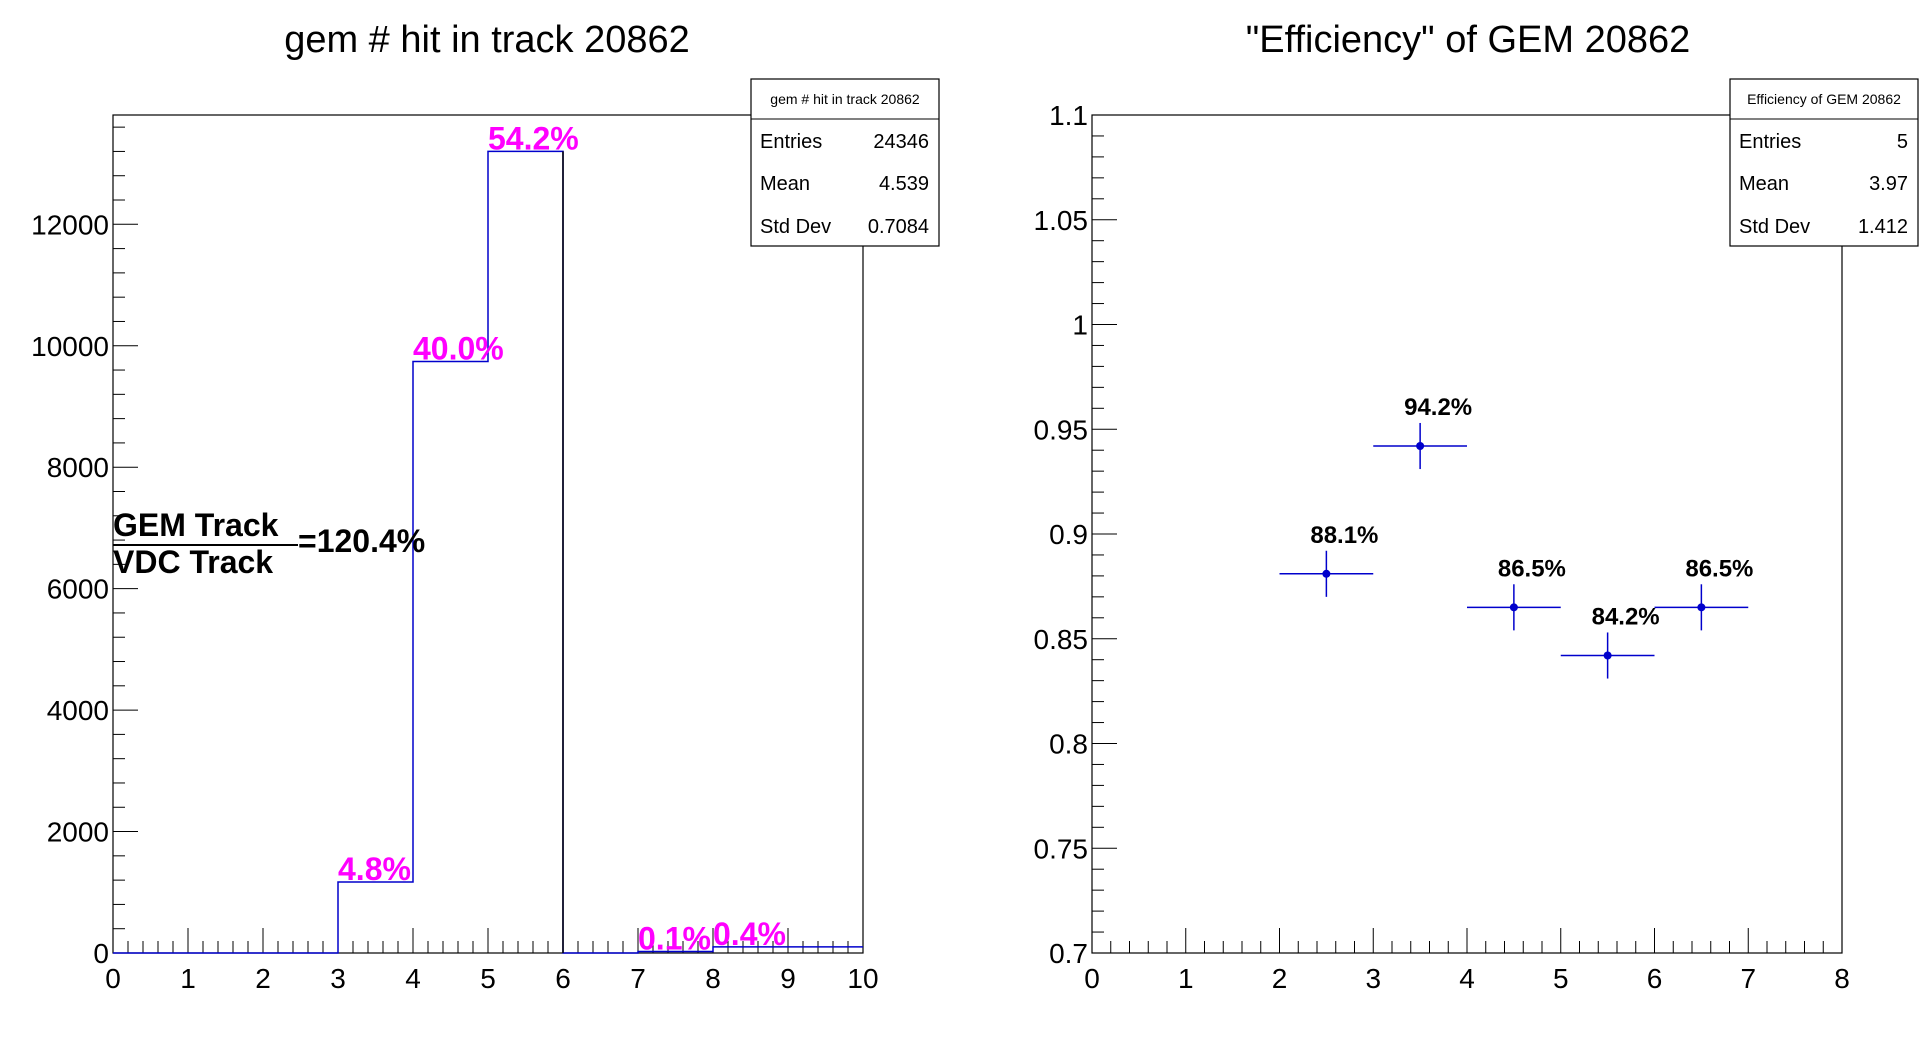 This screenshot has height=1054, width=1928. What do you see at coordinates (1344, 535) in the screenshot?
I see `point-label: 88.1%` at bounding box center [1344, 535].